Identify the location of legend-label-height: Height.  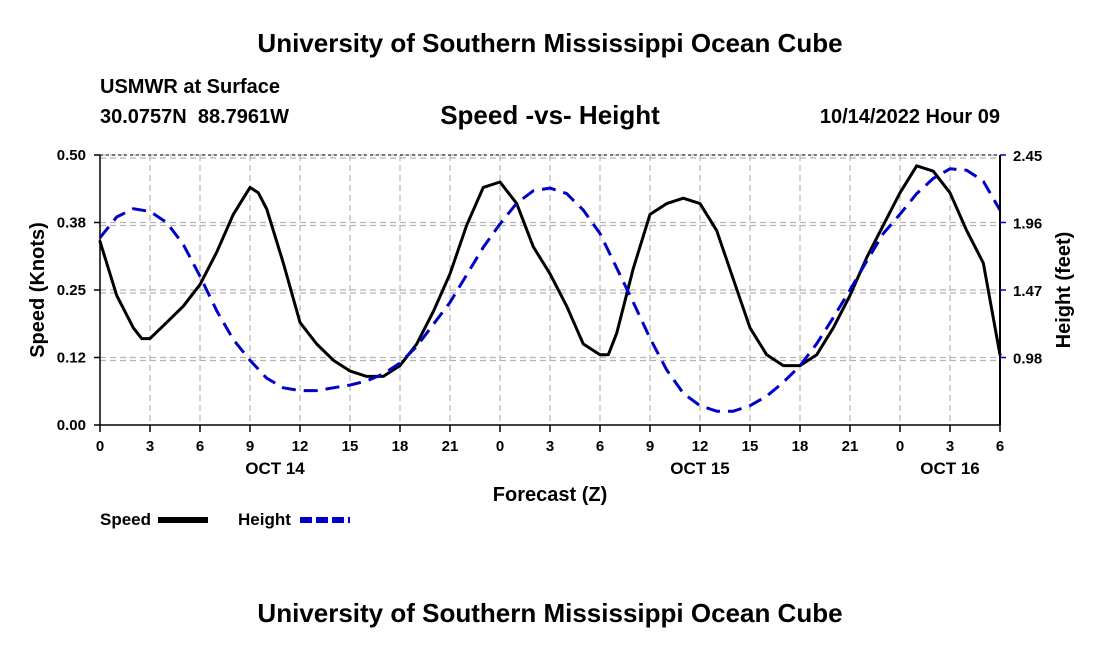
(264, 519).